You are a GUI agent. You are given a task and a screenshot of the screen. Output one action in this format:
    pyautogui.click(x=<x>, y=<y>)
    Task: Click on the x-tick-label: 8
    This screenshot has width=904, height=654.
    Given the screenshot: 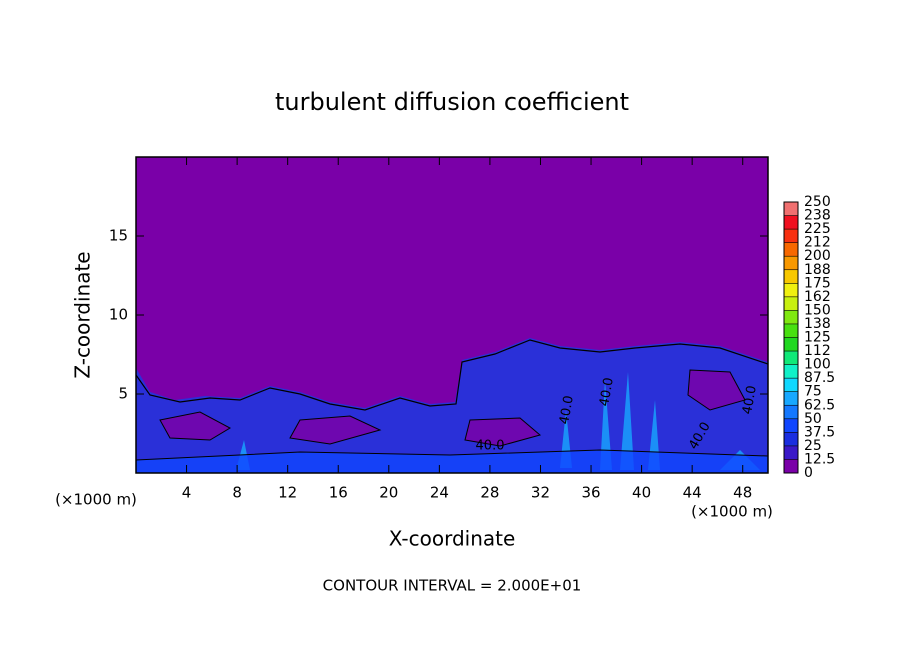 What is the action you would take?
    pyautogui.click(x=237, y=493)
    